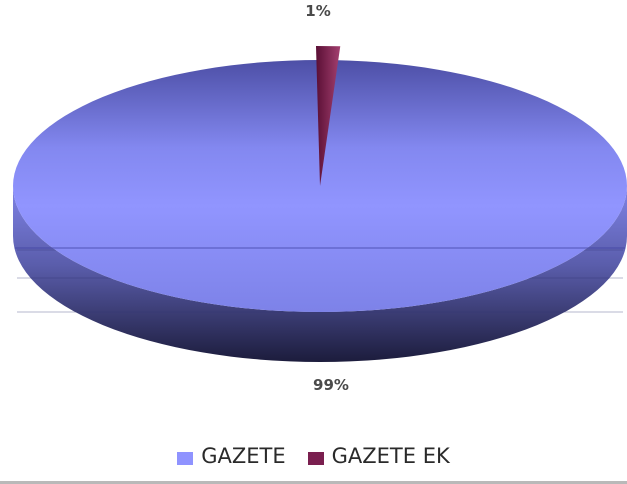 The image size is (627, 484). I want to click on legend-label-gazete: GAZETE, so click(243, 456).